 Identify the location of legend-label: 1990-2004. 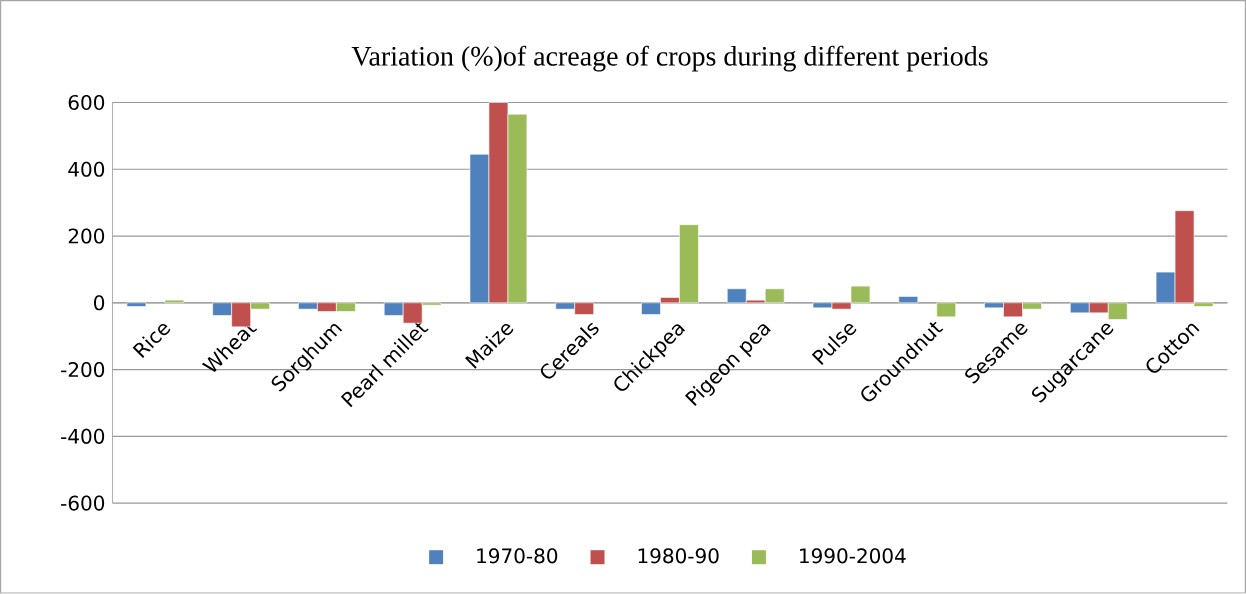
(853, 556).